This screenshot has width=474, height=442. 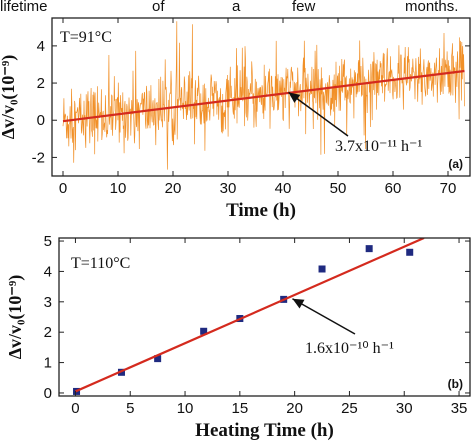 What do you see at coordinates (304, 7) in the screenshot?
I see `caption-word: few` at bounding box center [304, 7].